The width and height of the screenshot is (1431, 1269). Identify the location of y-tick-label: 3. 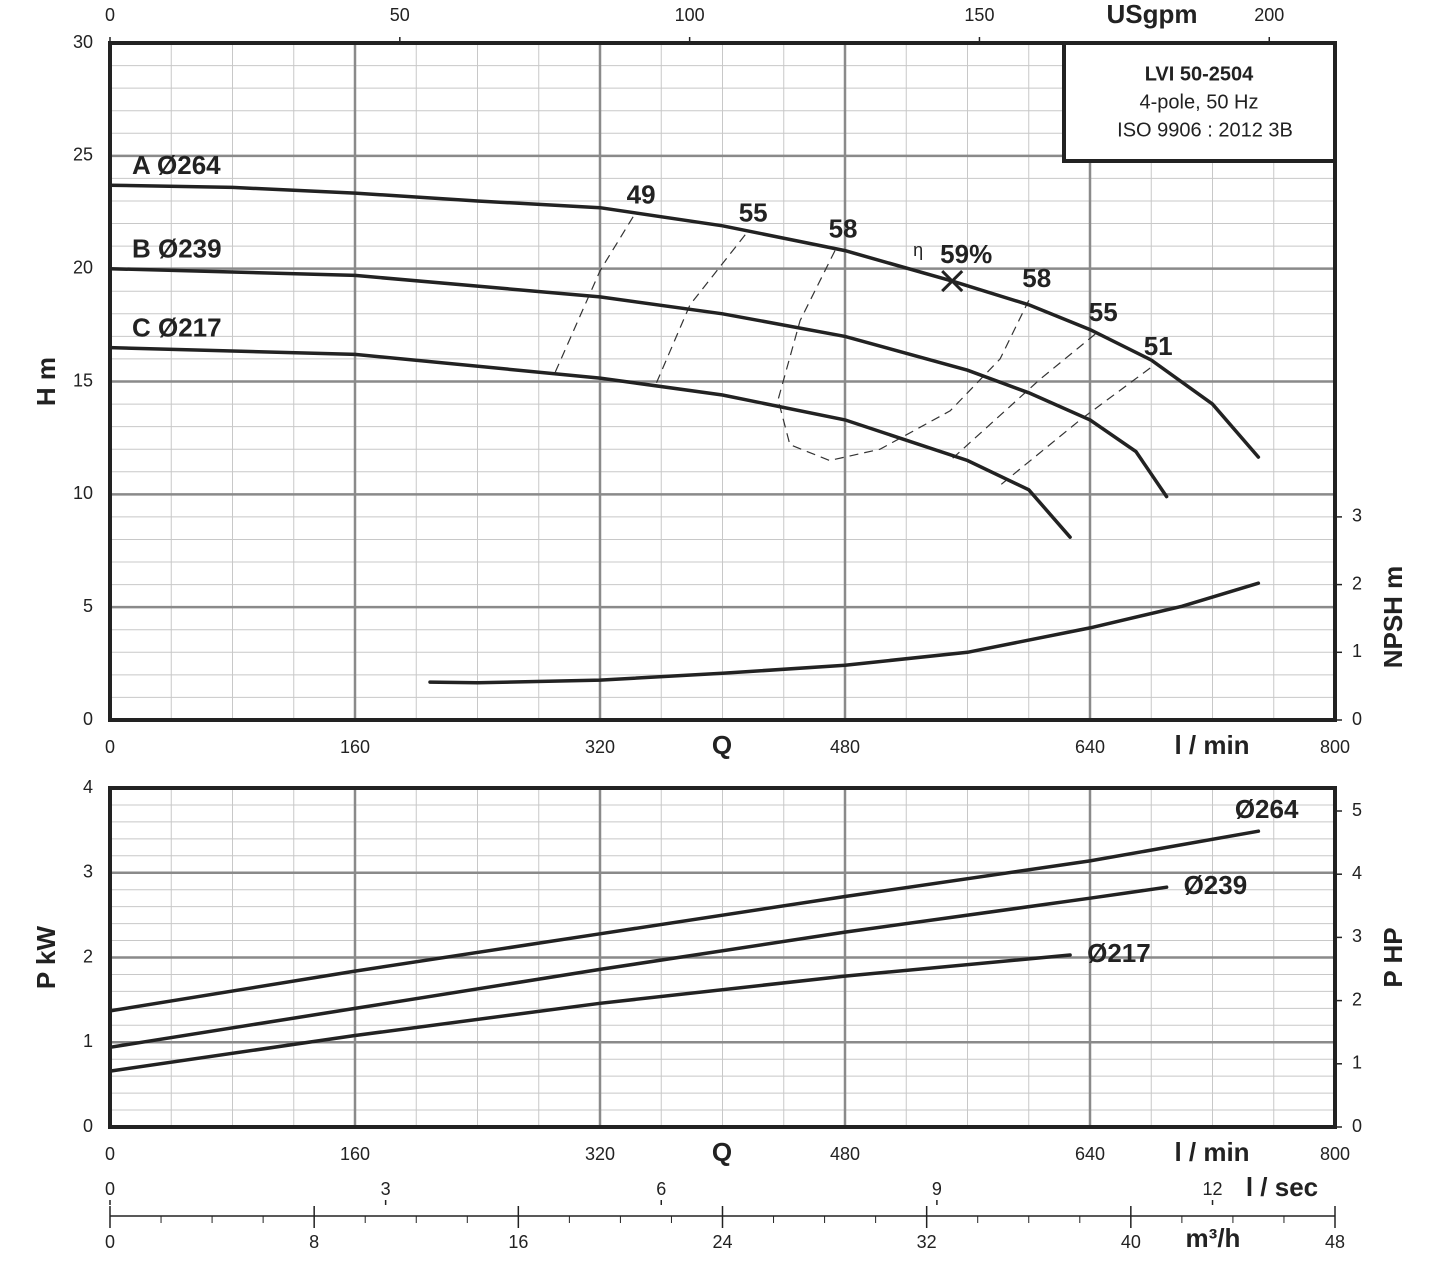
(88, 872).